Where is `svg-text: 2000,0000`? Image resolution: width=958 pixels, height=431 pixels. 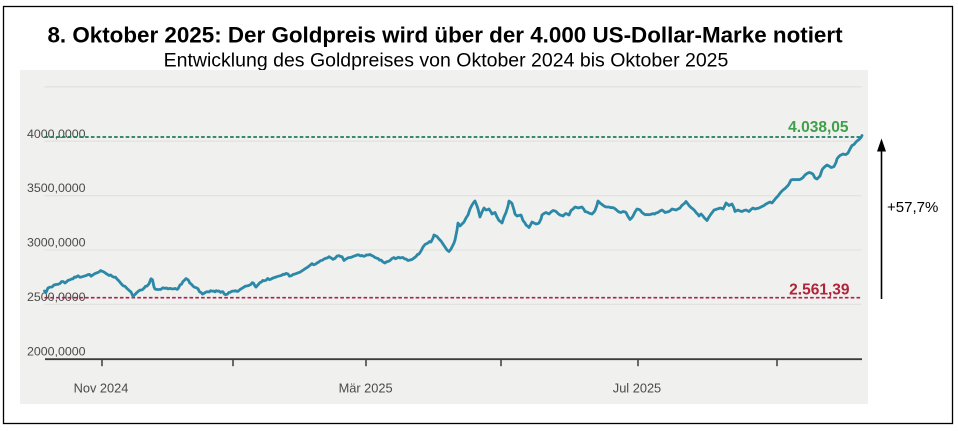 svg-text: 2000,0000 is located at coordinates (56, 351).